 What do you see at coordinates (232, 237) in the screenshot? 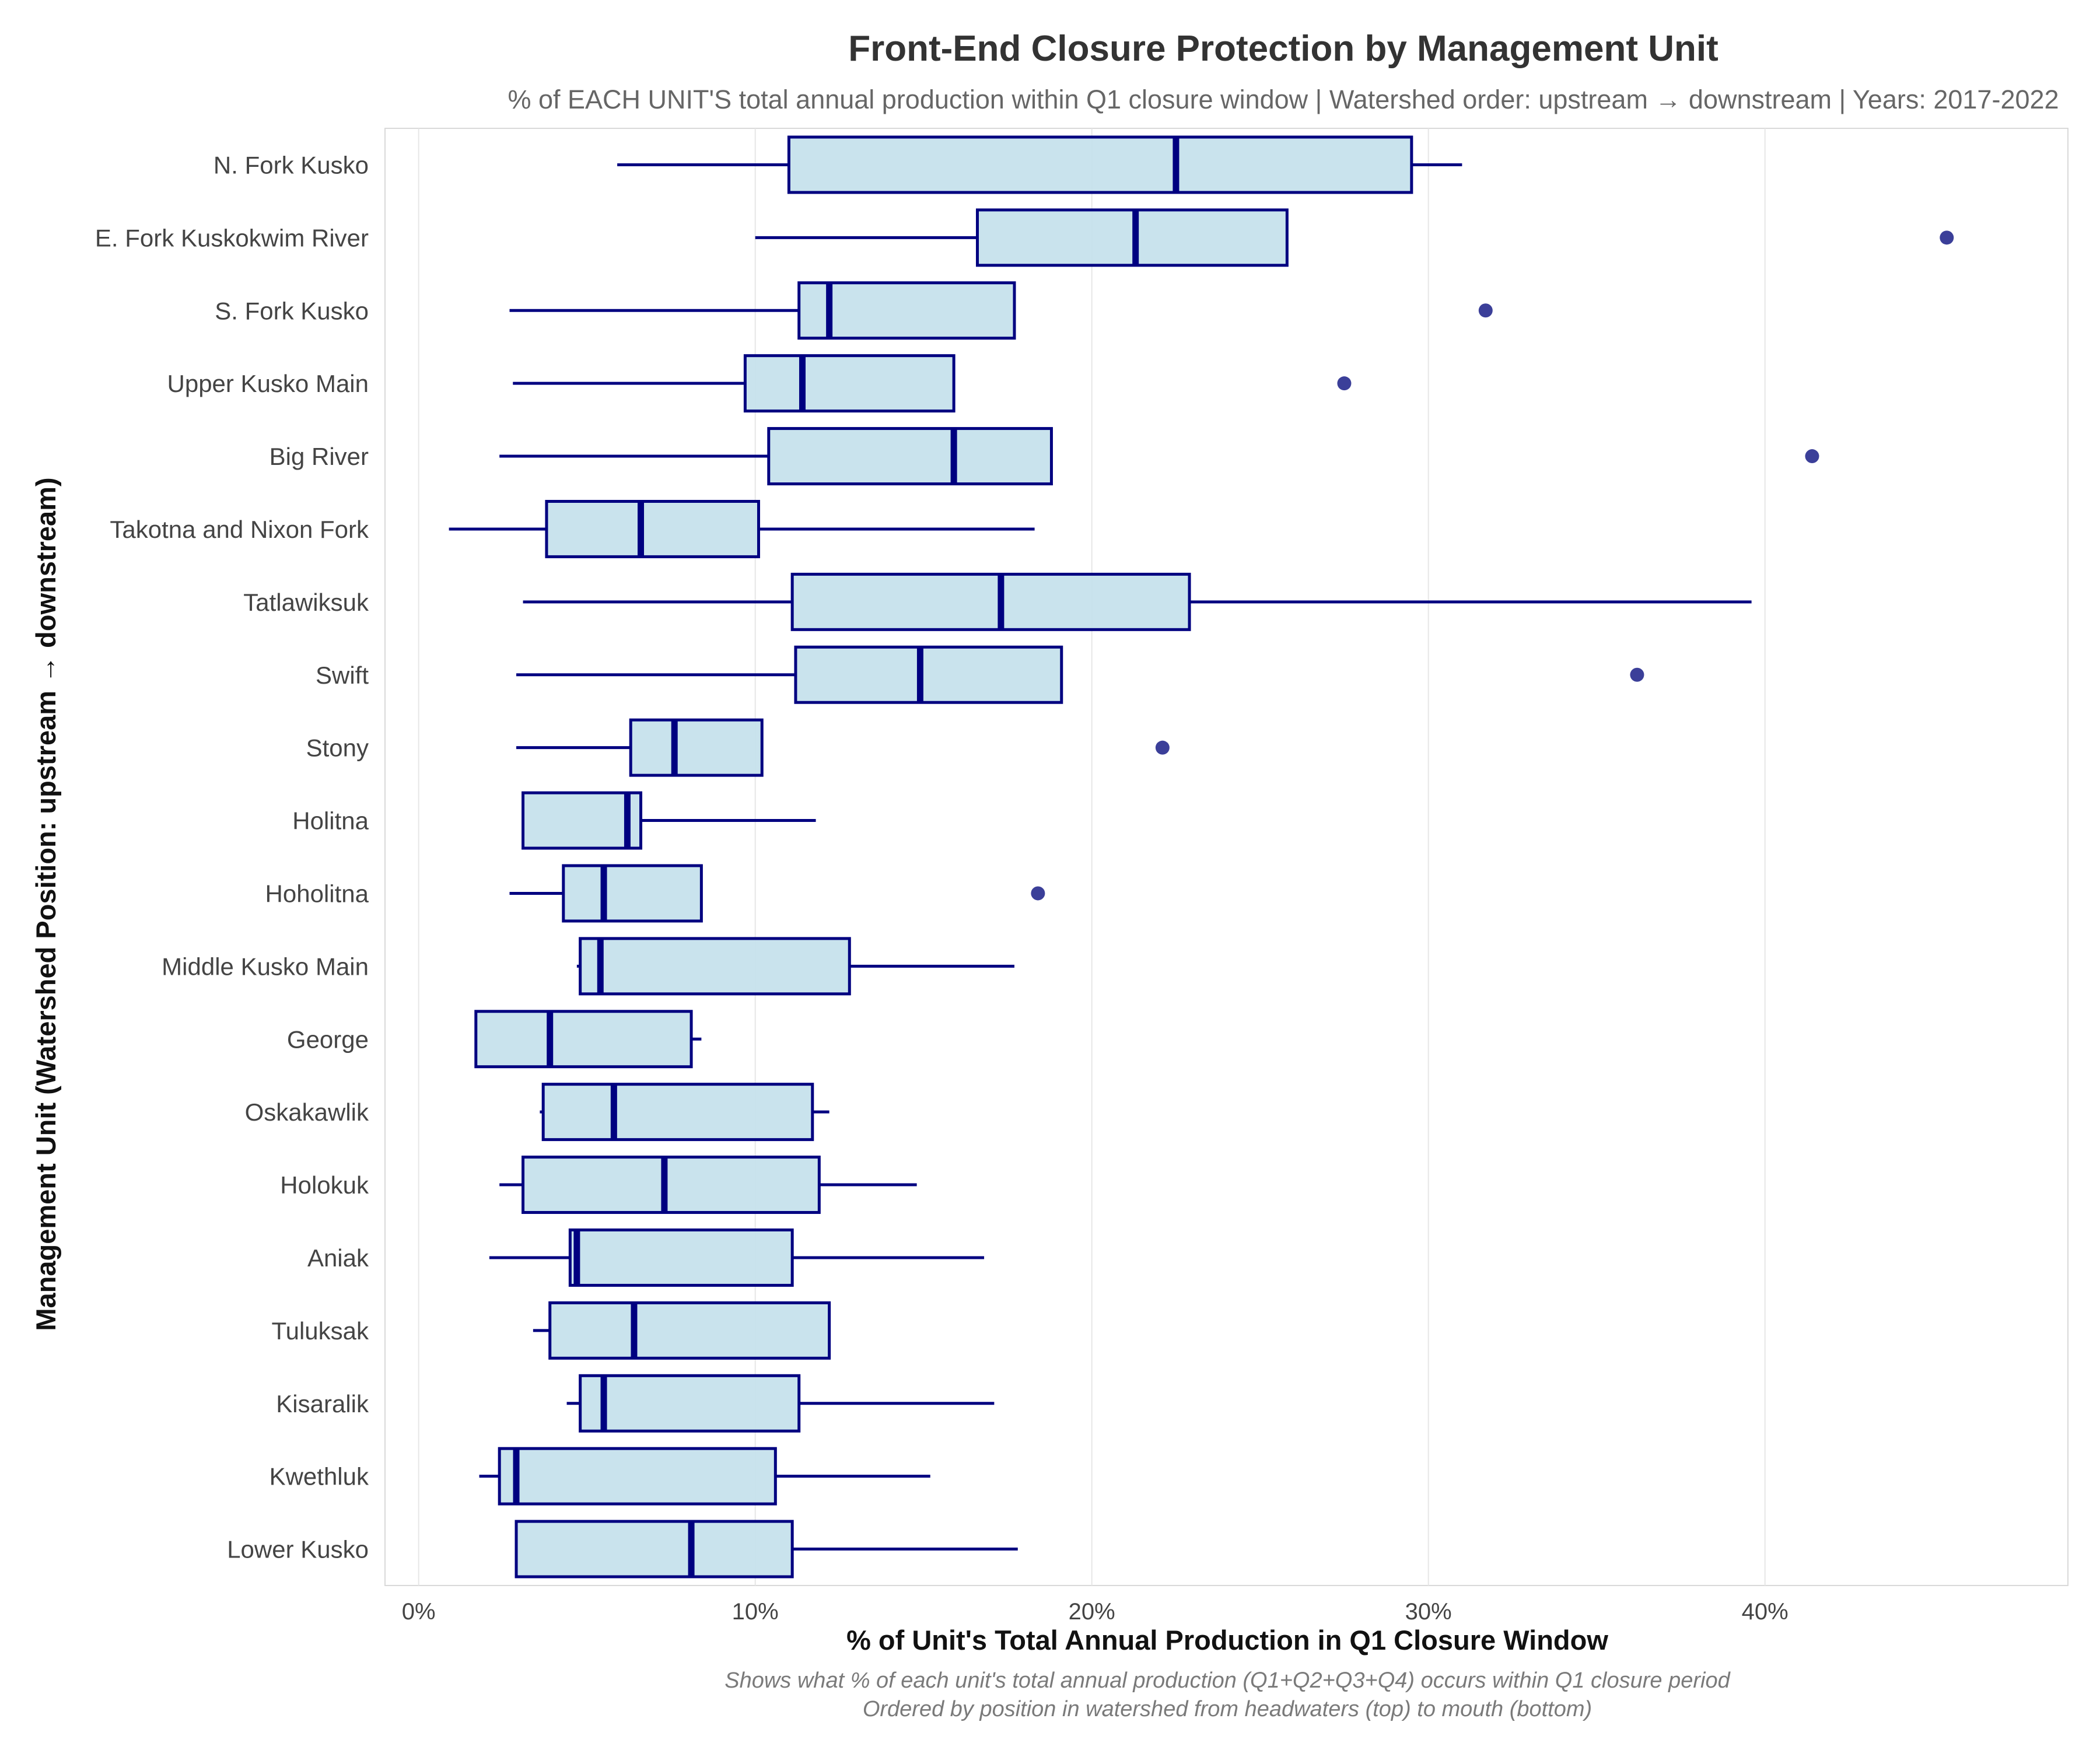
I see `y-tick-label: E. Fork Kuskokwim River` at bounding box center [232, 237].